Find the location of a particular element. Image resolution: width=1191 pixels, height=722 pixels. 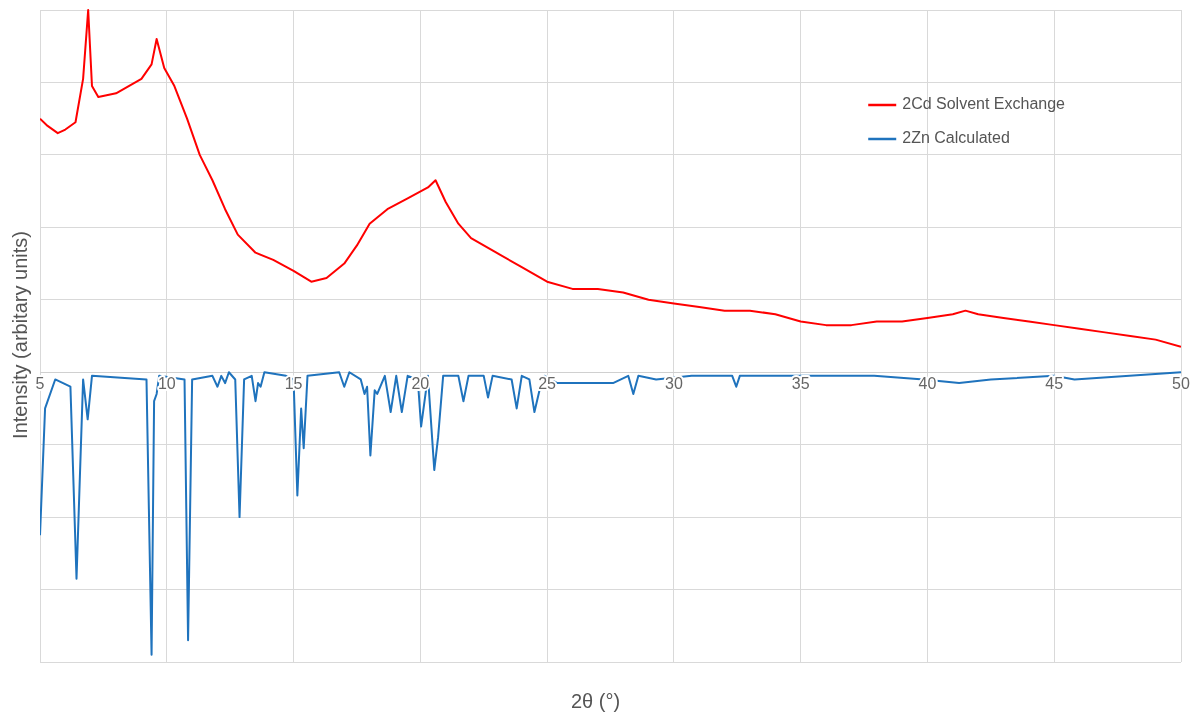

x-axis-title: 2θ (°) is located at coordinates (595, 701).